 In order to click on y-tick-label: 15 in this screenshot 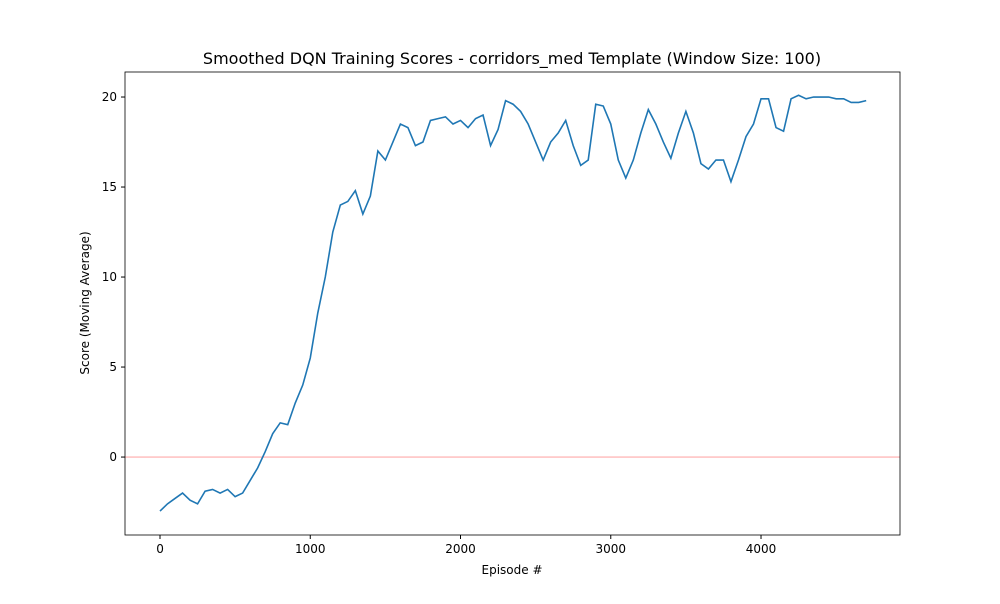, I will do `click(109, 187)`.